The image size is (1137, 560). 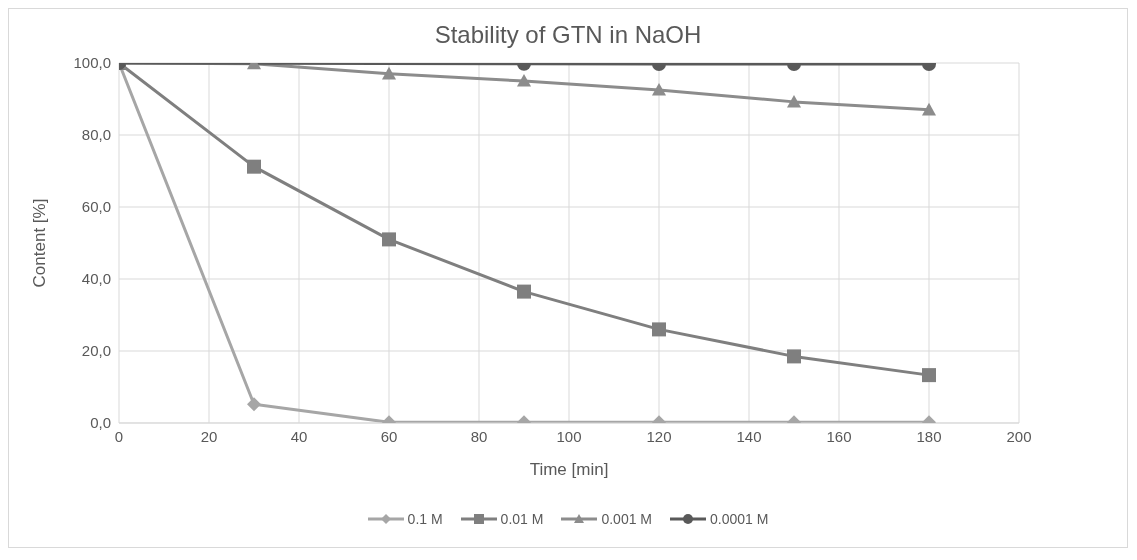 I want to click on y-tick-label: 20,0, so click(x=96, y=351).